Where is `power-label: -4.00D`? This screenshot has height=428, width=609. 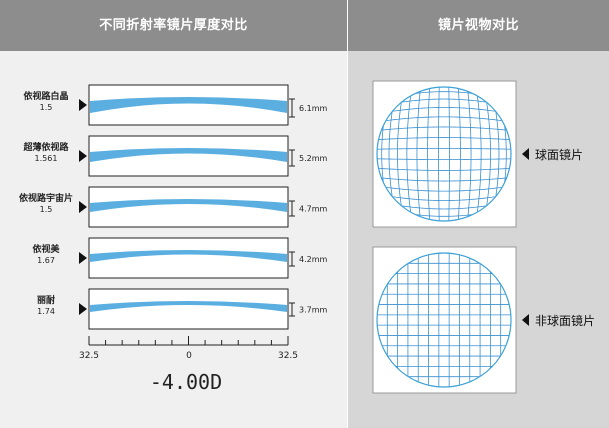
power-label: -4.00D is located at coordinates (186, 382).